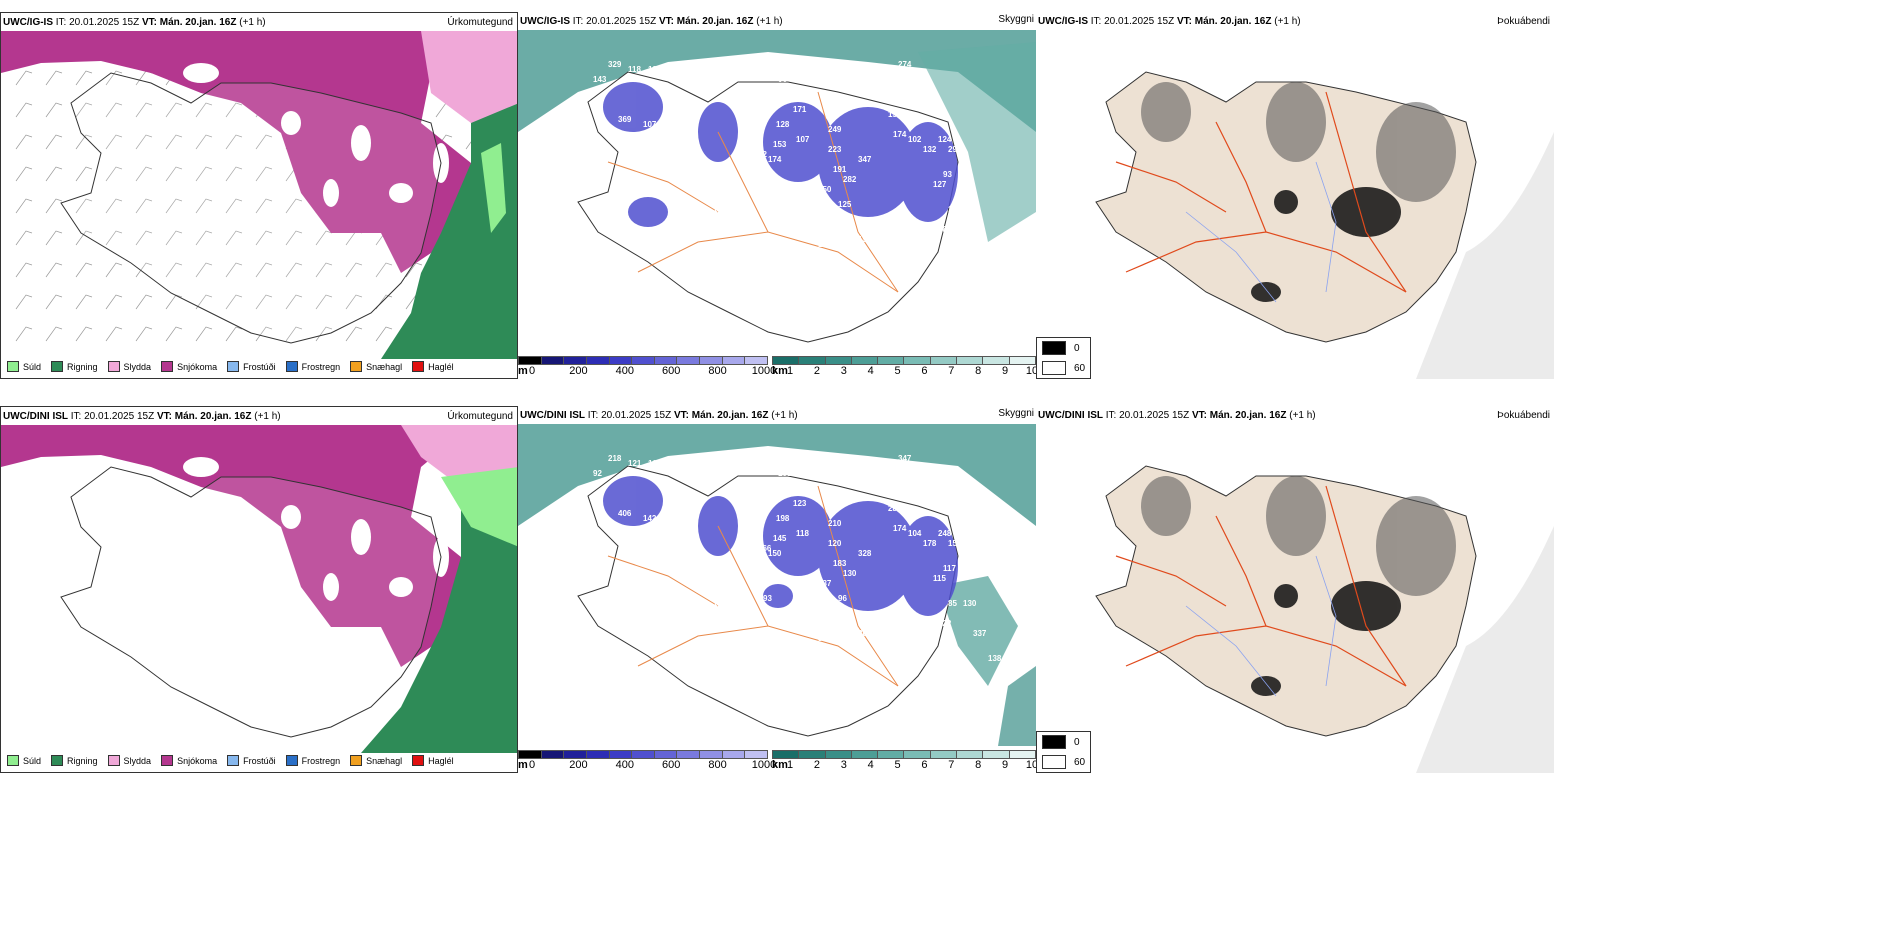 Image resolution: width=1900 pixels, height=950 pixels. Describe the element at coordinates (825, 189) in the screenshot. I see `snow-depth-label: 250` at that location.